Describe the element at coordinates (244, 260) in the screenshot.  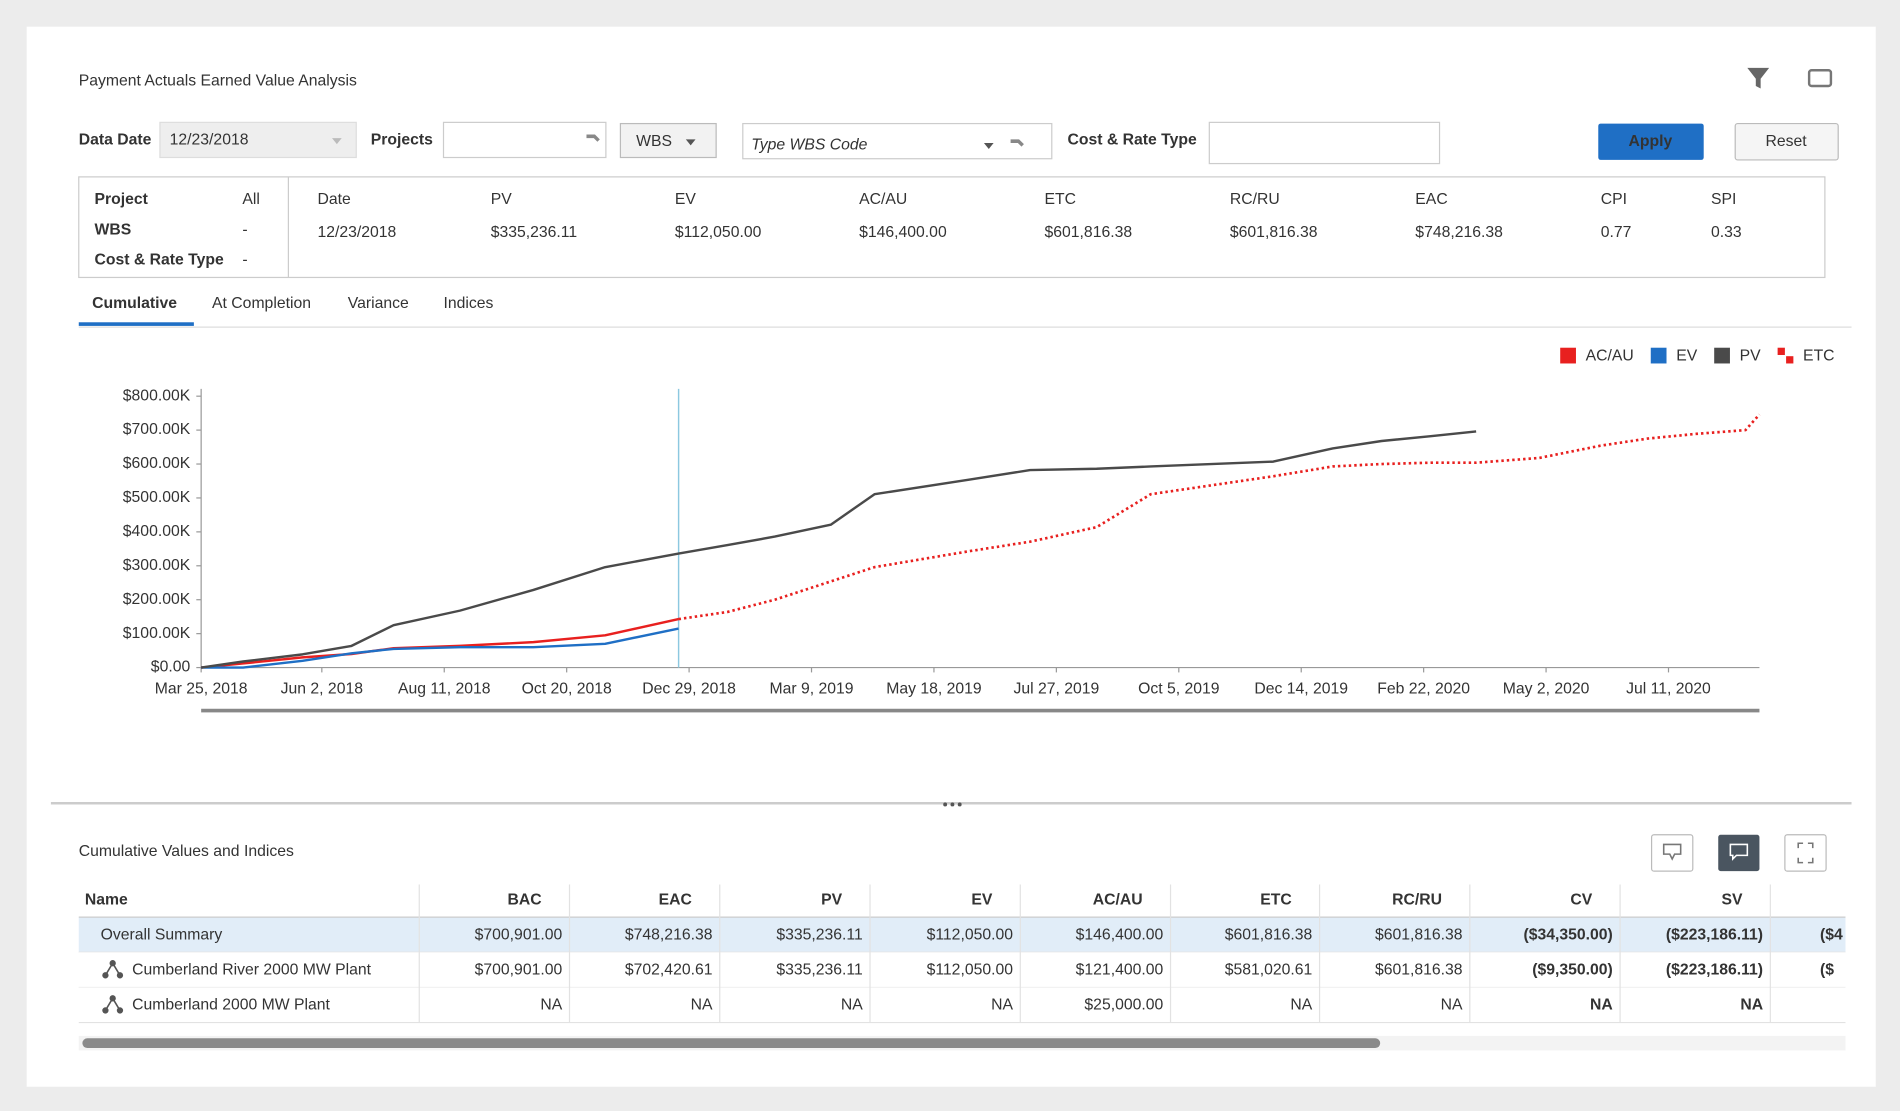
I see `context-value: -` at that location.